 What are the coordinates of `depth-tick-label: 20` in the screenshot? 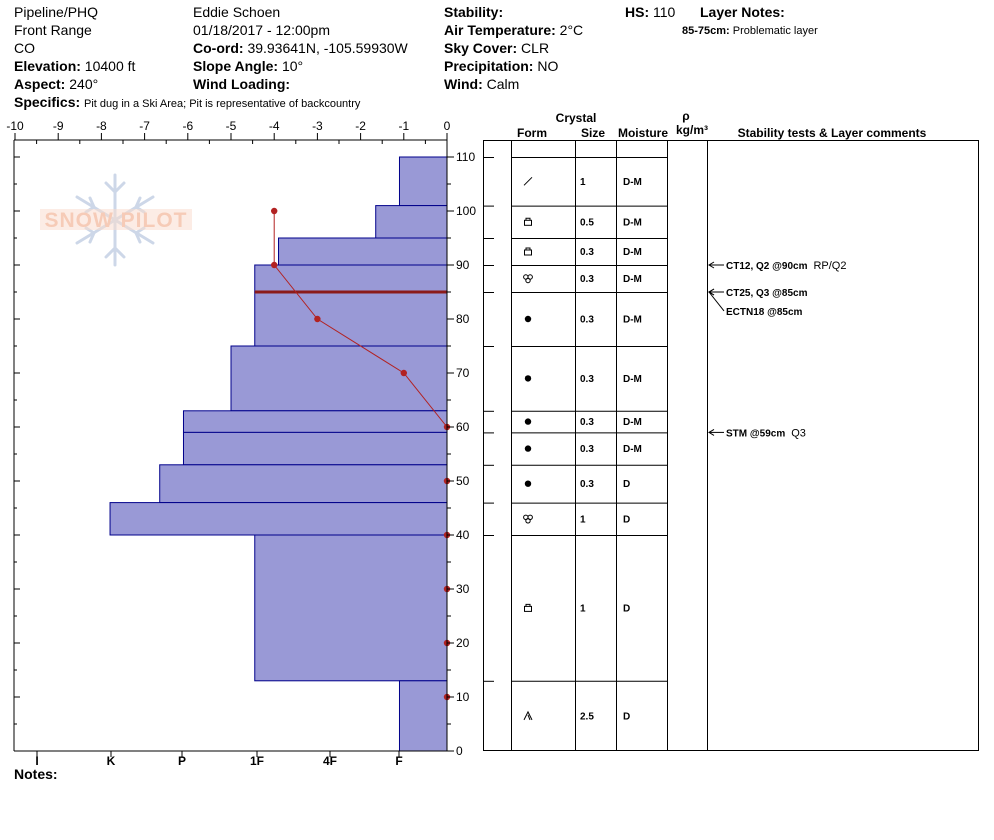 It's located at (463, 643).